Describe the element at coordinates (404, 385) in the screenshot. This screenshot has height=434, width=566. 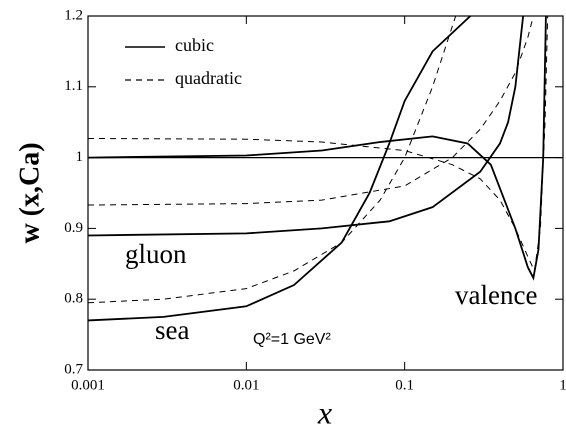
I see `x-tick-label: 0.1` at that location.